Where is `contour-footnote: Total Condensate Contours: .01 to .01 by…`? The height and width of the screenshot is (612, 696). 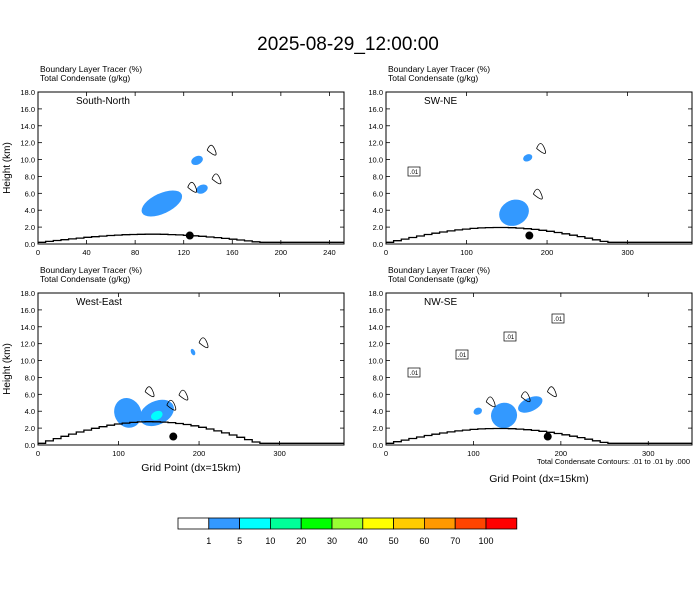 contour-footnote: Total Condensate Contours: .01 to .01 by… is located at coordinates (613, 461).